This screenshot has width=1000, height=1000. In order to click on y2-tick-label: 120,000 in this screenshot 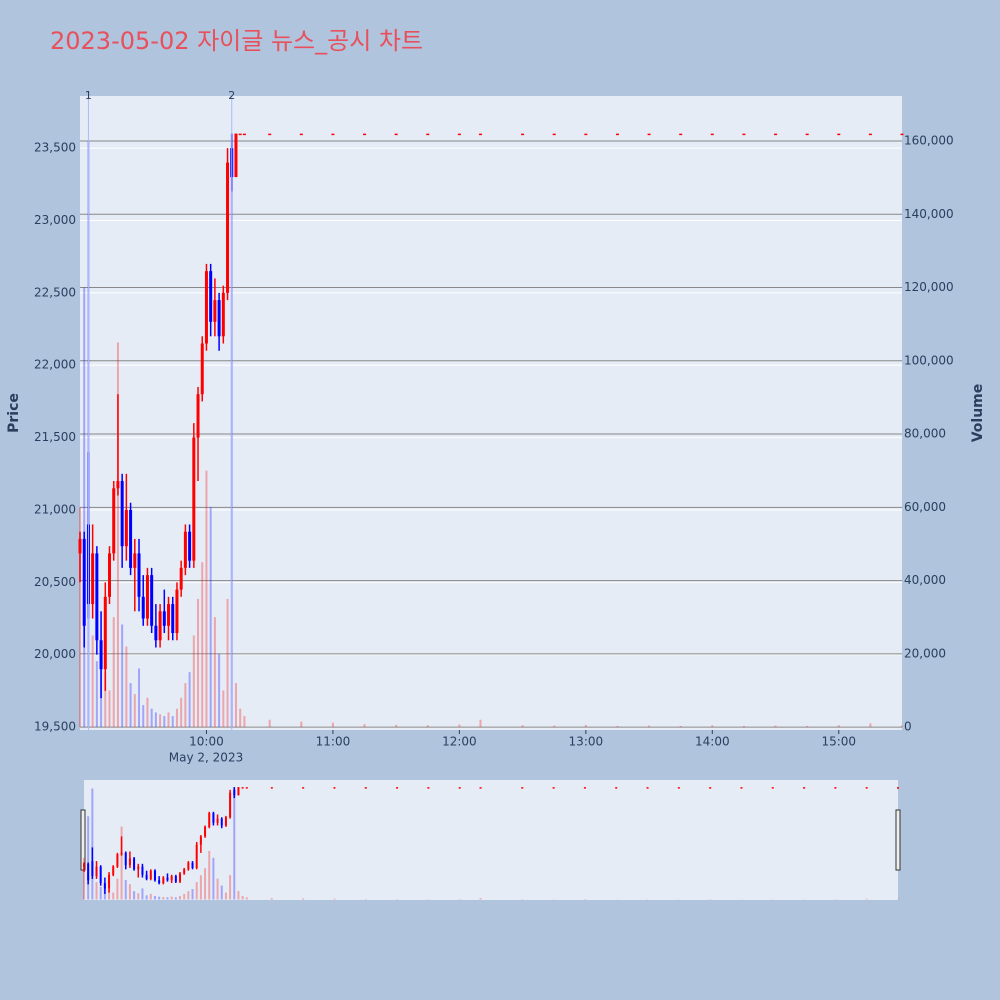, I will do `click(929, 287)`.